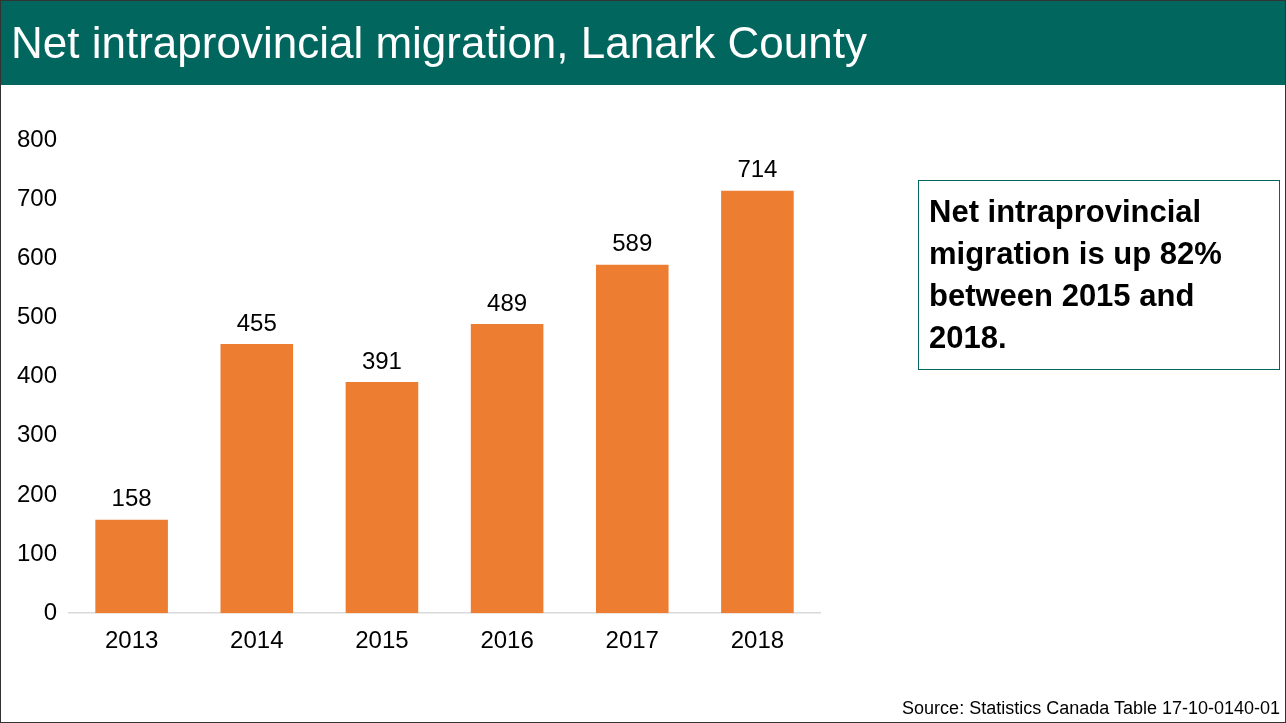 Image resolution: width=1286 pixels, height=723 pixels. What do you see at coordinates (632, 243) in the screenshot?
I see `data-label: 589` at bounding box center [632, 243].